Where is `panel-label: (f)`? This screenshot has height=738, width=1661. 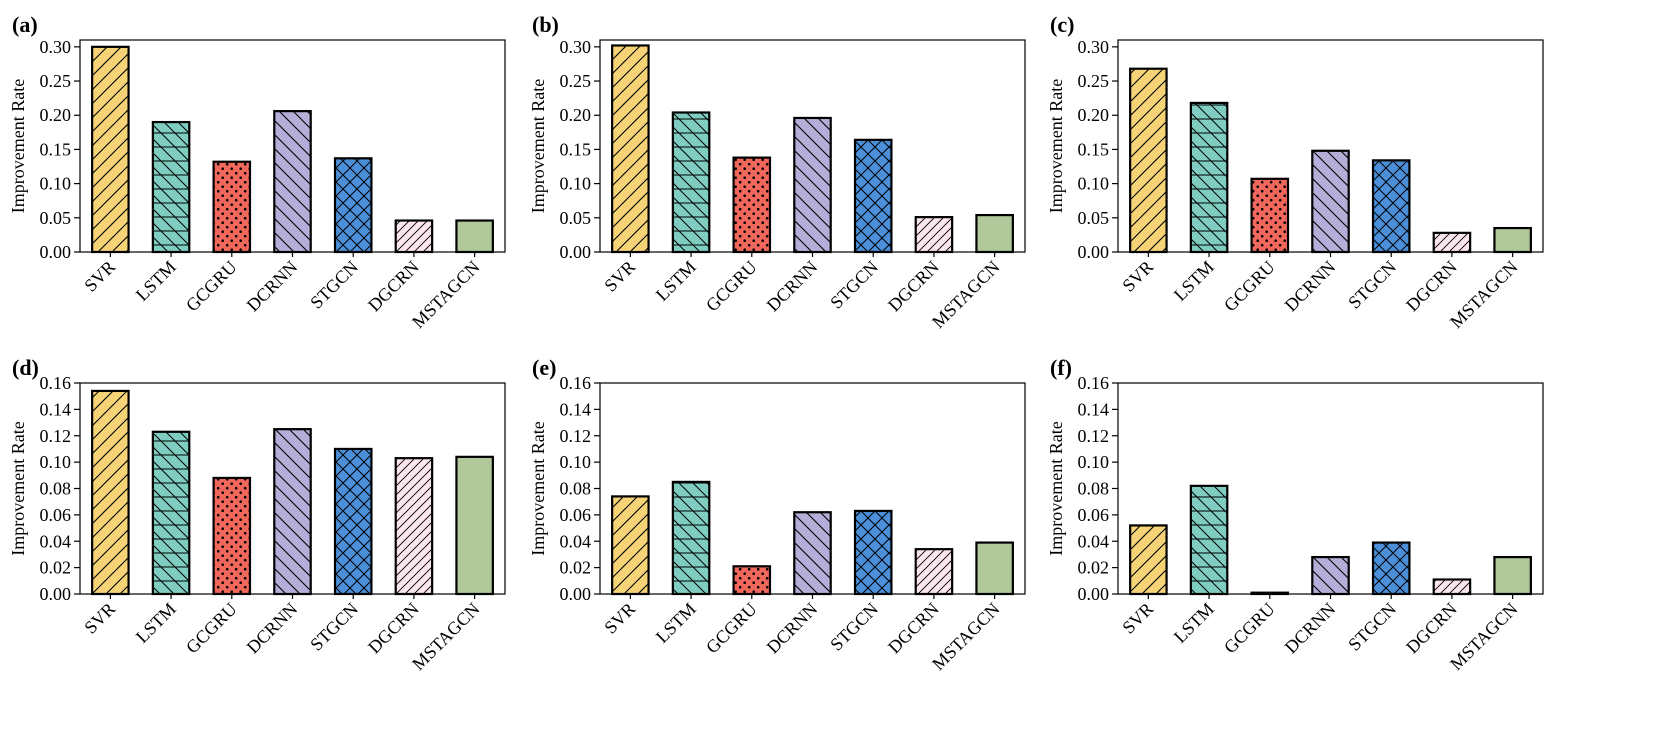
panel-label: (f) is located at coordinates (1061, 367).